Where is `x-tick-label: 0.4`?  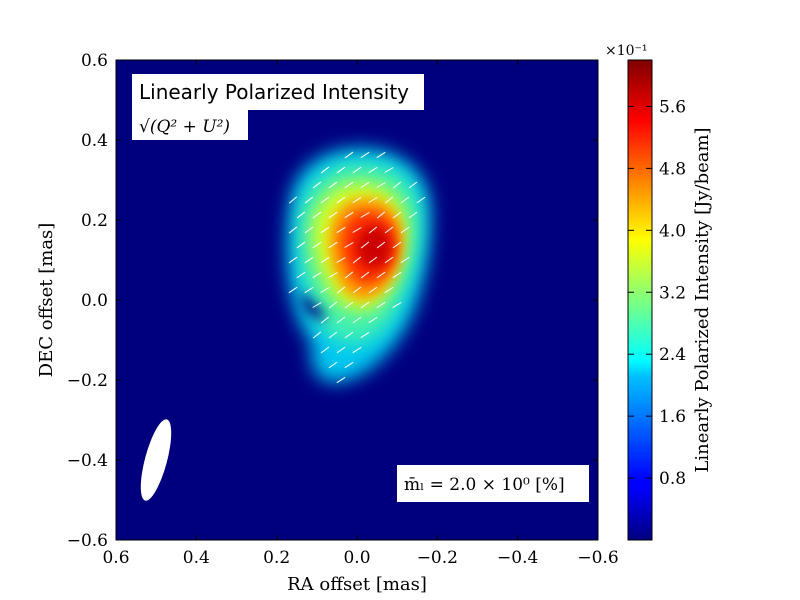
x-tick-label: 0.4 is located at coordinates (196, 558).